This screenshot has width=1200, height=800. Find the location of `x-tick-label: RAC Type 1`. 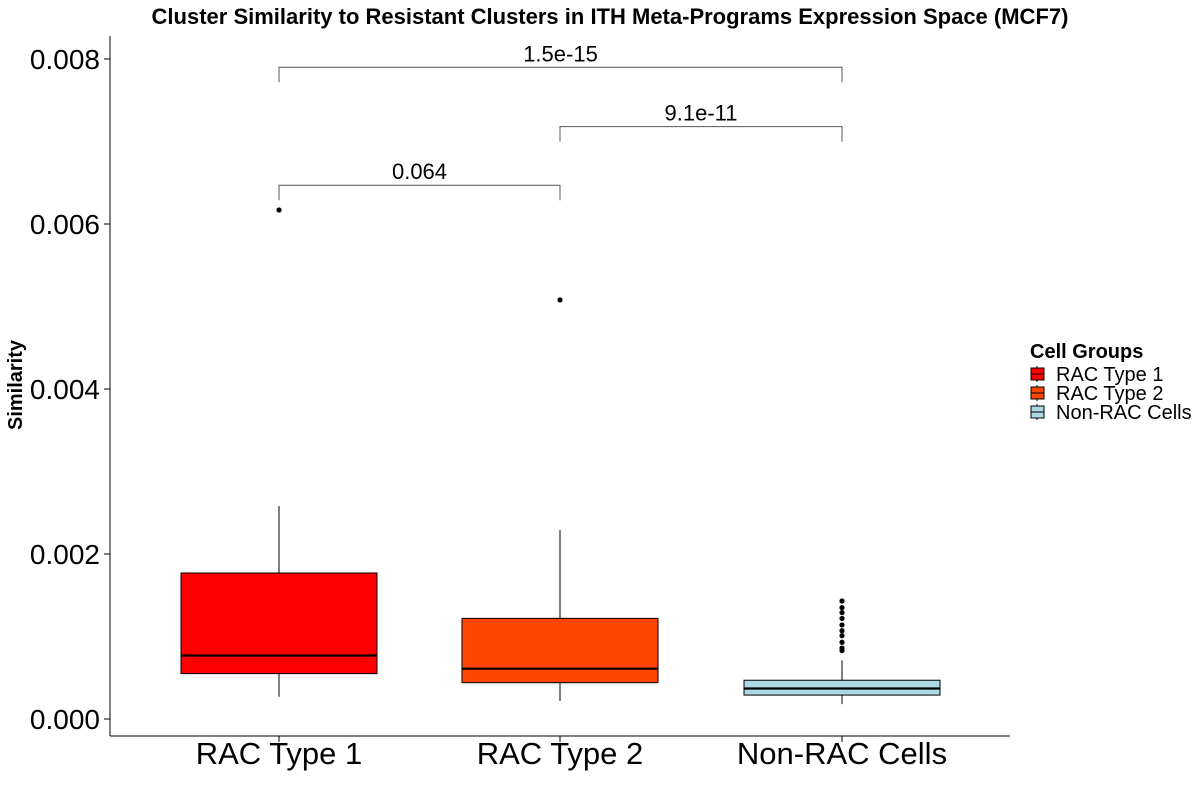

x-tick-label: RAC Type 1 is located at coordinates (279, 753).